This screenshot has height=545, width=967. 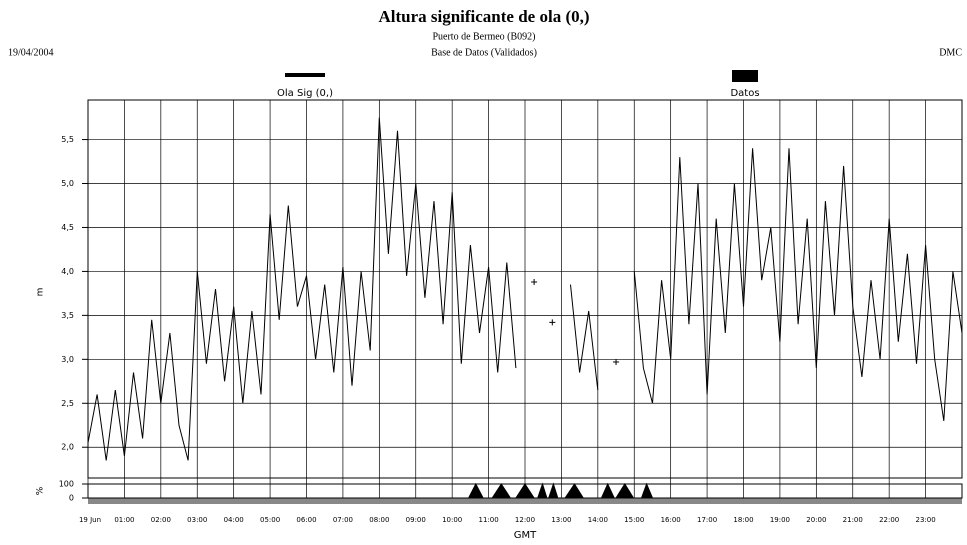 What do you see at coordinates (780, 520) in the screenshot?
I see `x-tick-label: 19:00` at bounding box center [780, 520].